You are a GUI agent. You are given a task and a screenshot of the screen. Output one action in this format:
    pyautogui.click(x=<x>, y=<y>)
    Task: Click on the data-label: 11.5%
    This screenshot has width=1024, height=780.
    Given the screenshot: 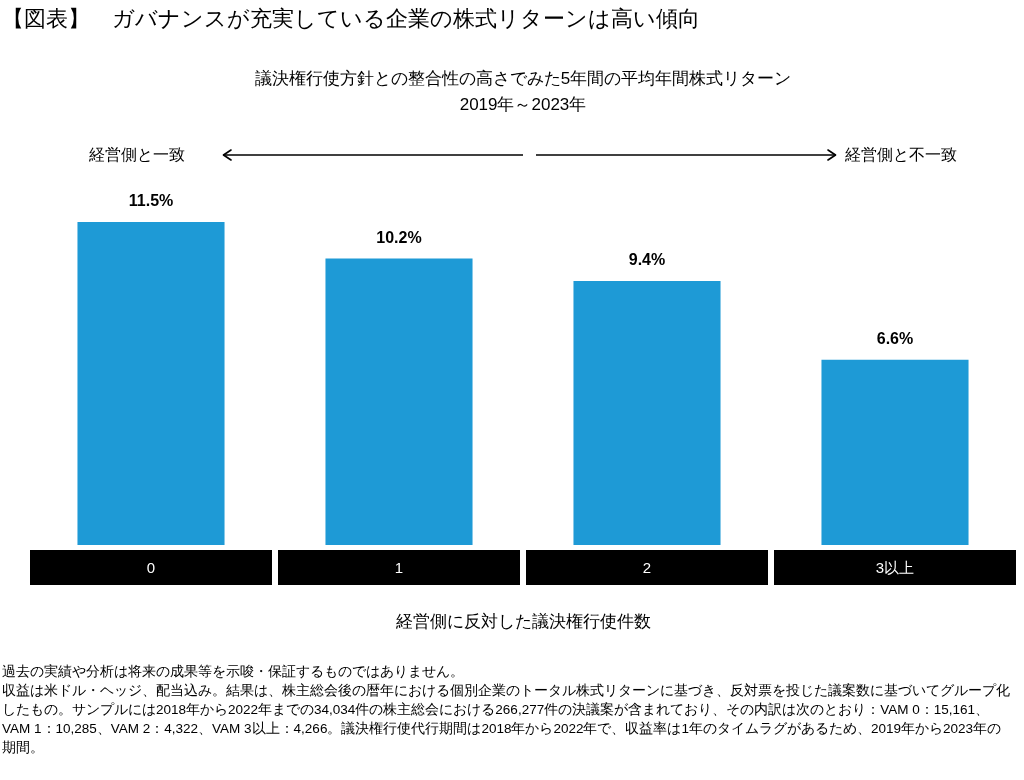 What is the action you would take?
    pyautogui.click(x=151, y=201)
    